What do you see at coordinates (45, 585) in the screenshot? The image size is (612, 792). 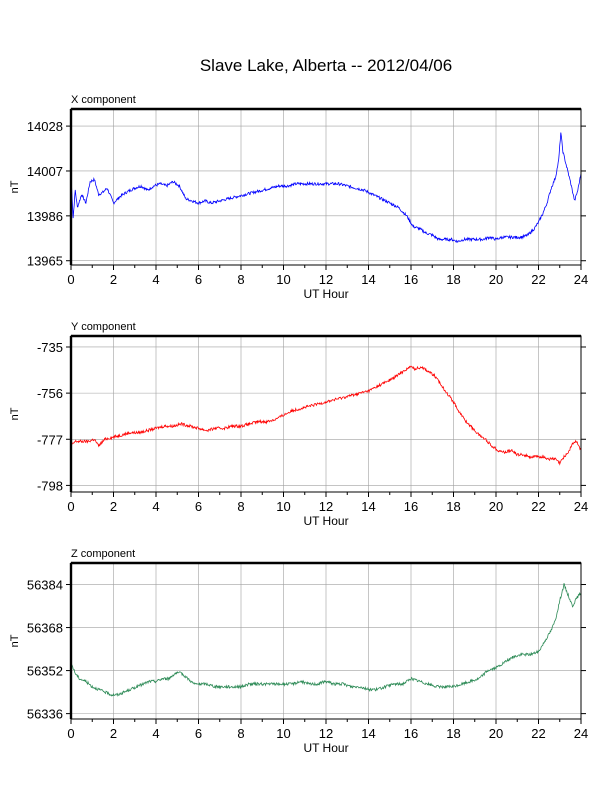 I see `y-tick-label: 56384` at bounding box center [45, 585].